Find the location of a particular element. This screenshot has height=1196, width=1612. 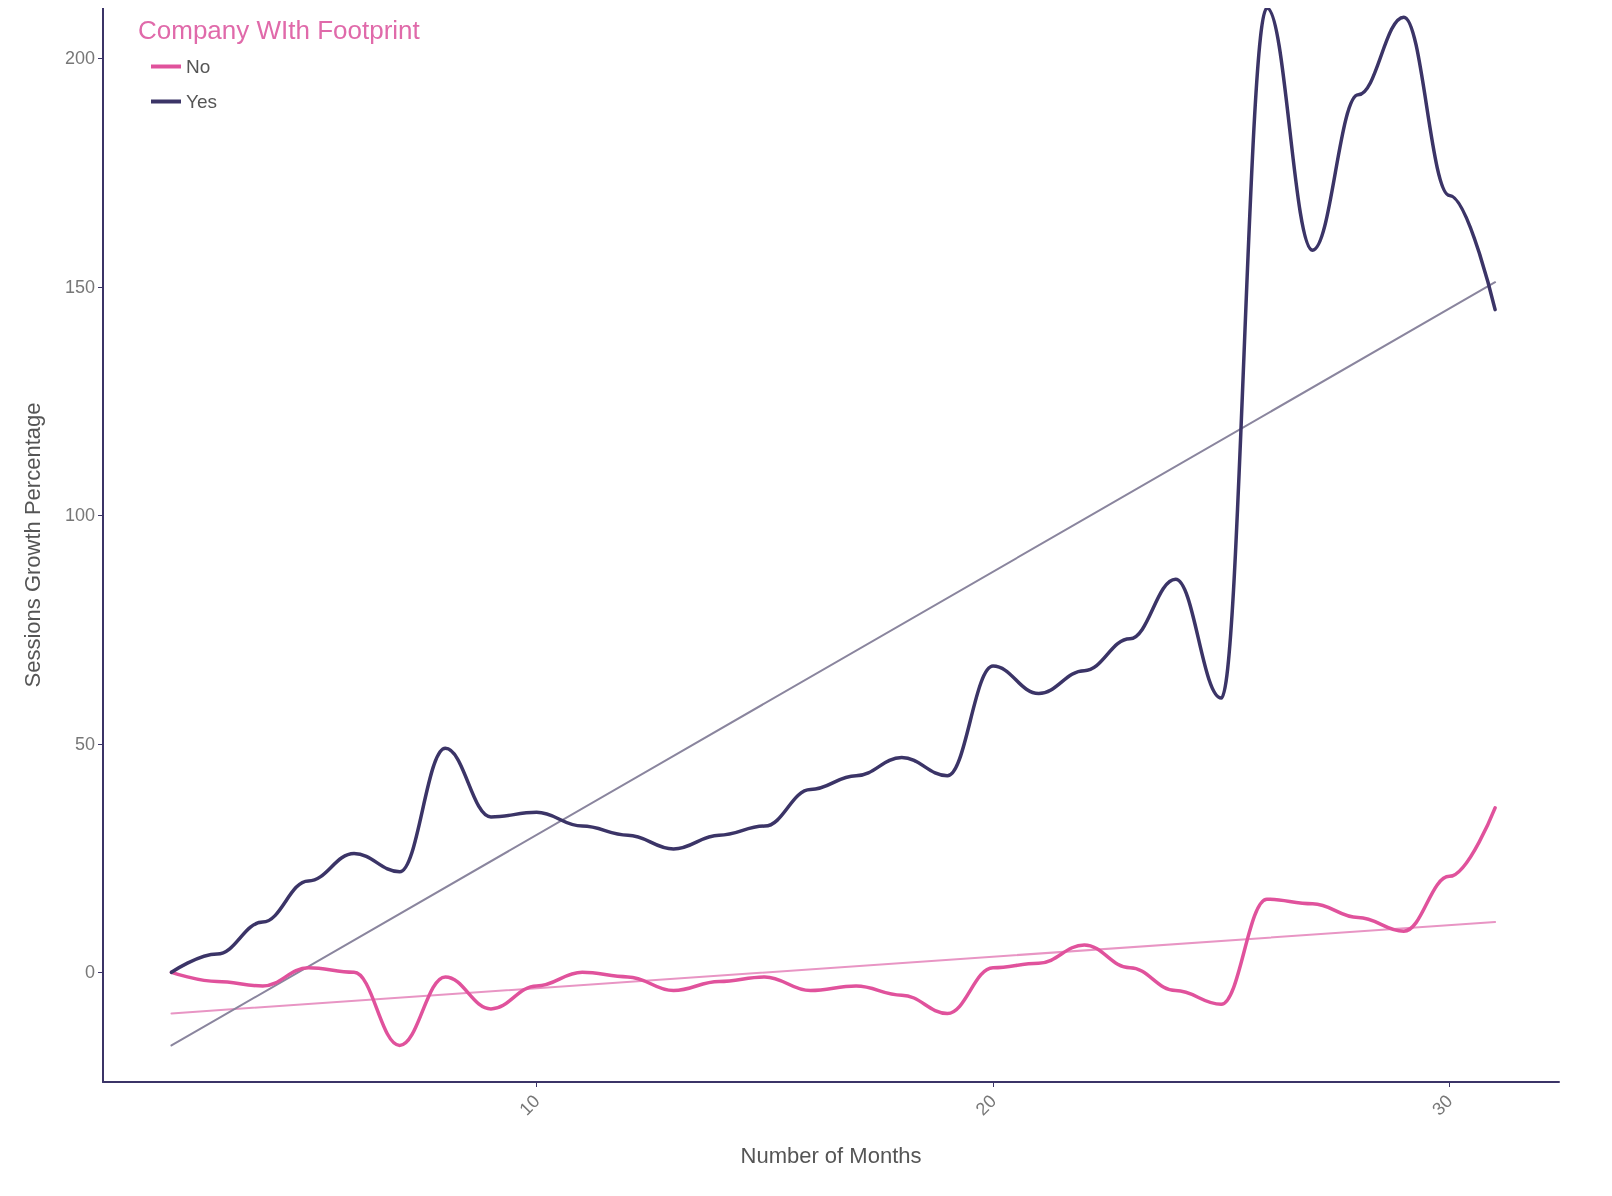

x-tick-label: 20 is located at coordinates (986, 1105).